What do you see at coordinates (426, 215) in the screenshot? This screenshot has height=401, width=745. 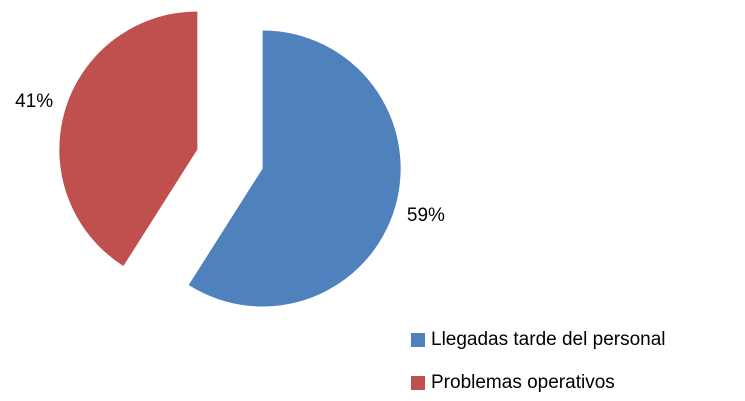 I see `data-label: 59%` at bounding box center [426, 215].